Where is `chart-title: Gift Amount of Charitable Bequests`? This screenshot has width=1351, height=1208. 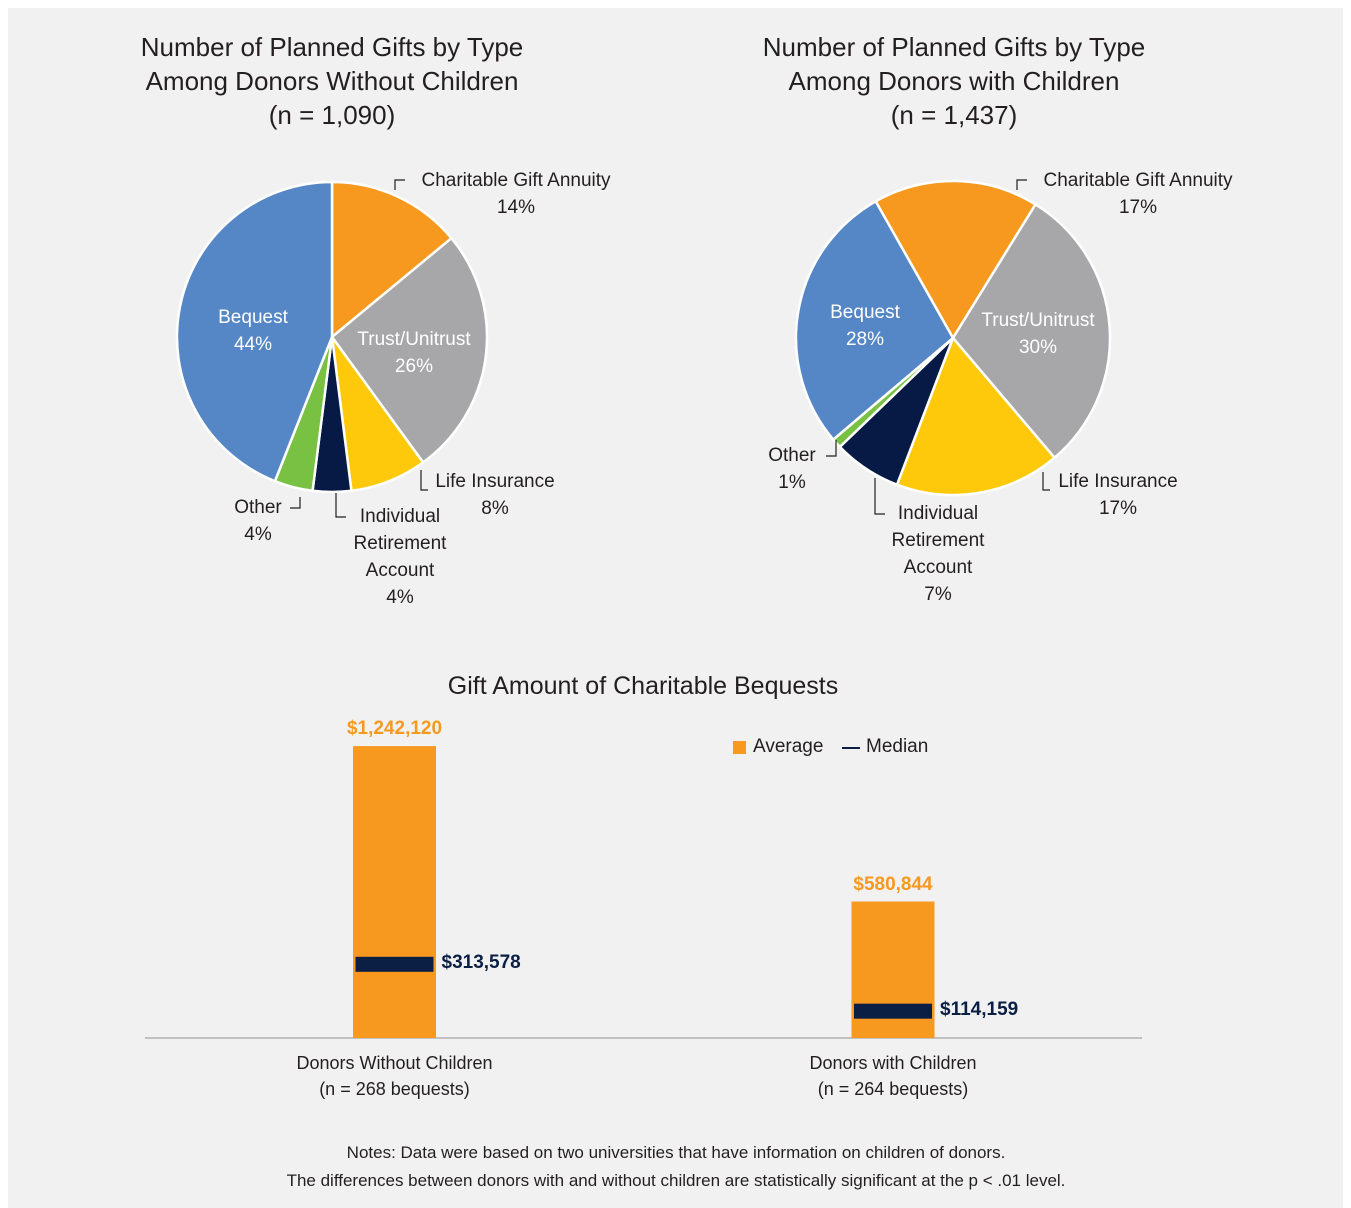
chart-title: Gift Amount of Charitable Bequests is located at coordinates (643, 686).